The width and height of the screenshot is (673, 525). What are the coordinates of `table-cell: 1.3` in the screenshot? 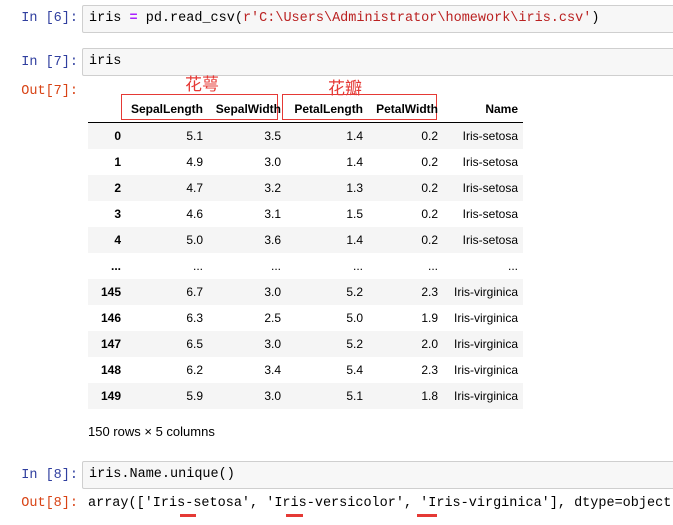 It's located at (355, 188).